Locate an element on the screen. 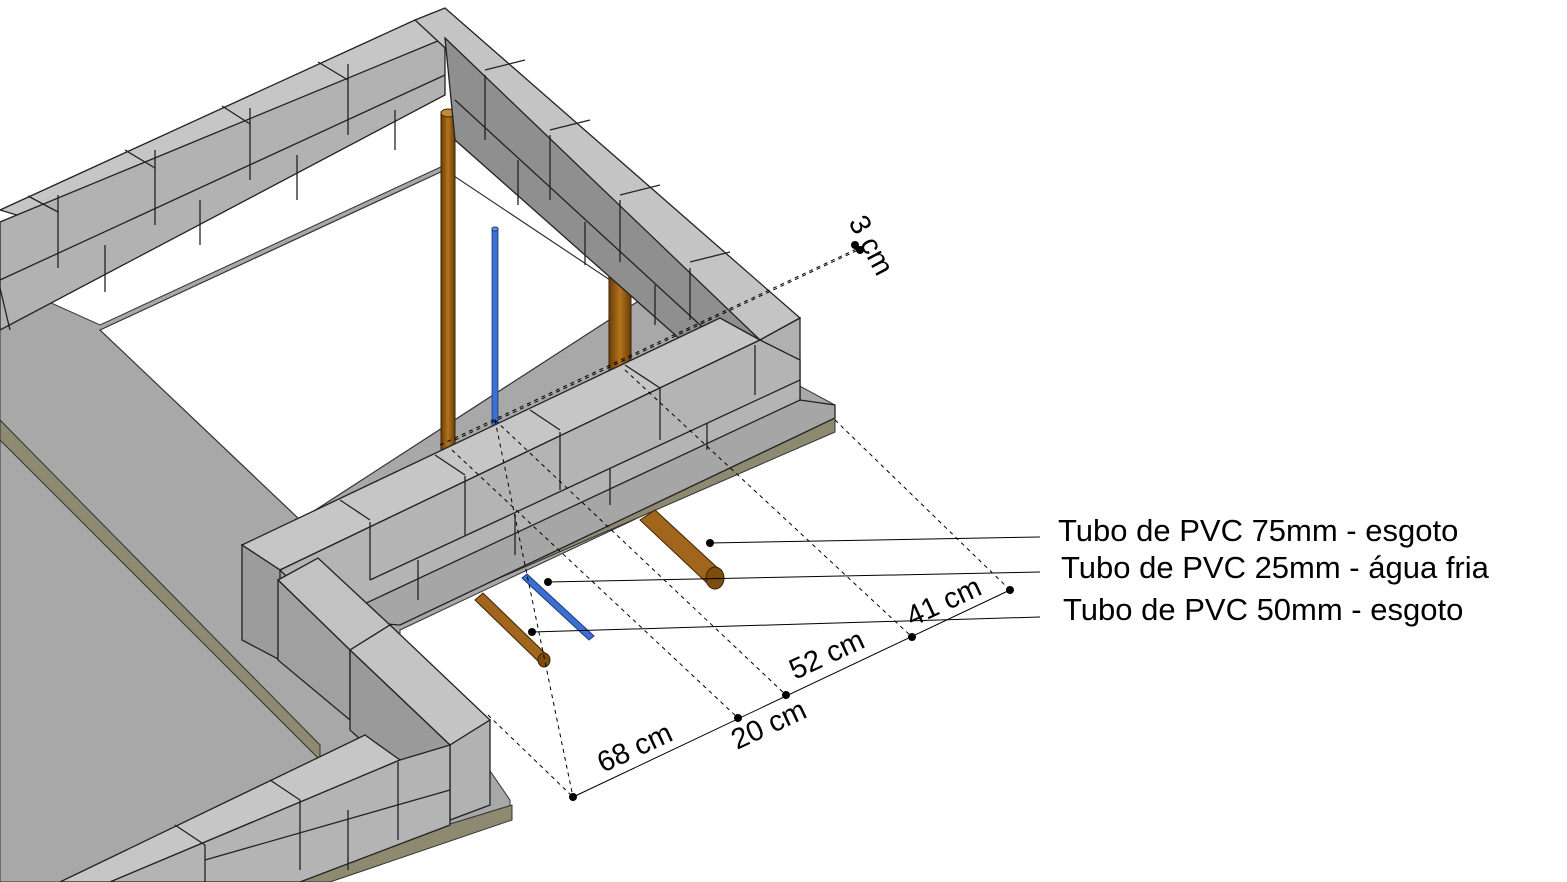 This screenshot has height=882, width=1567. pipe-50-run is located at coordinates (511, 628).